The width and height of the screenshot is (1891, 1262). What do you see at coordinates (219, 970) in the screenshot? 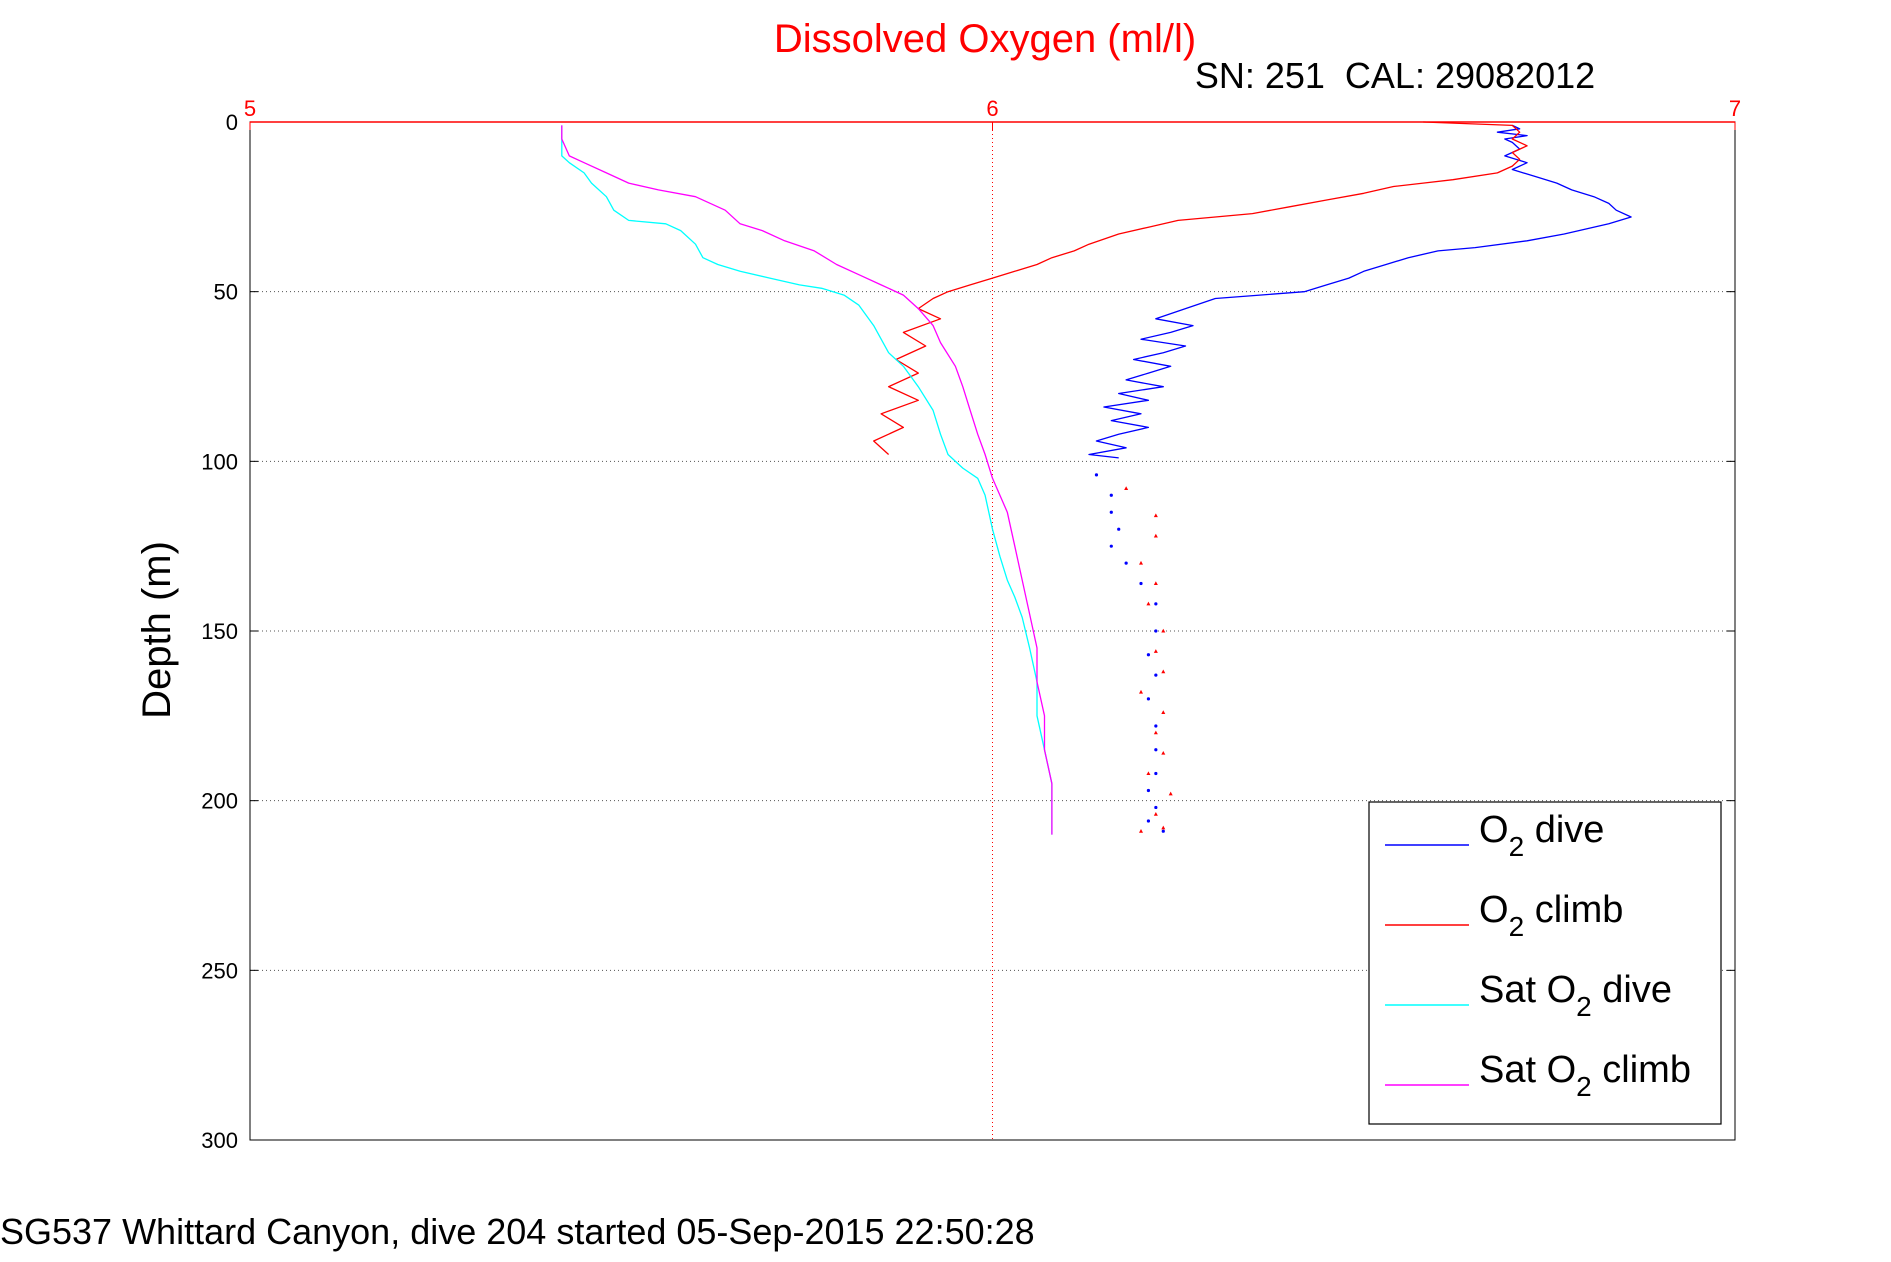
I see `y-tick-label: 250` at bounding box center [219, 970].